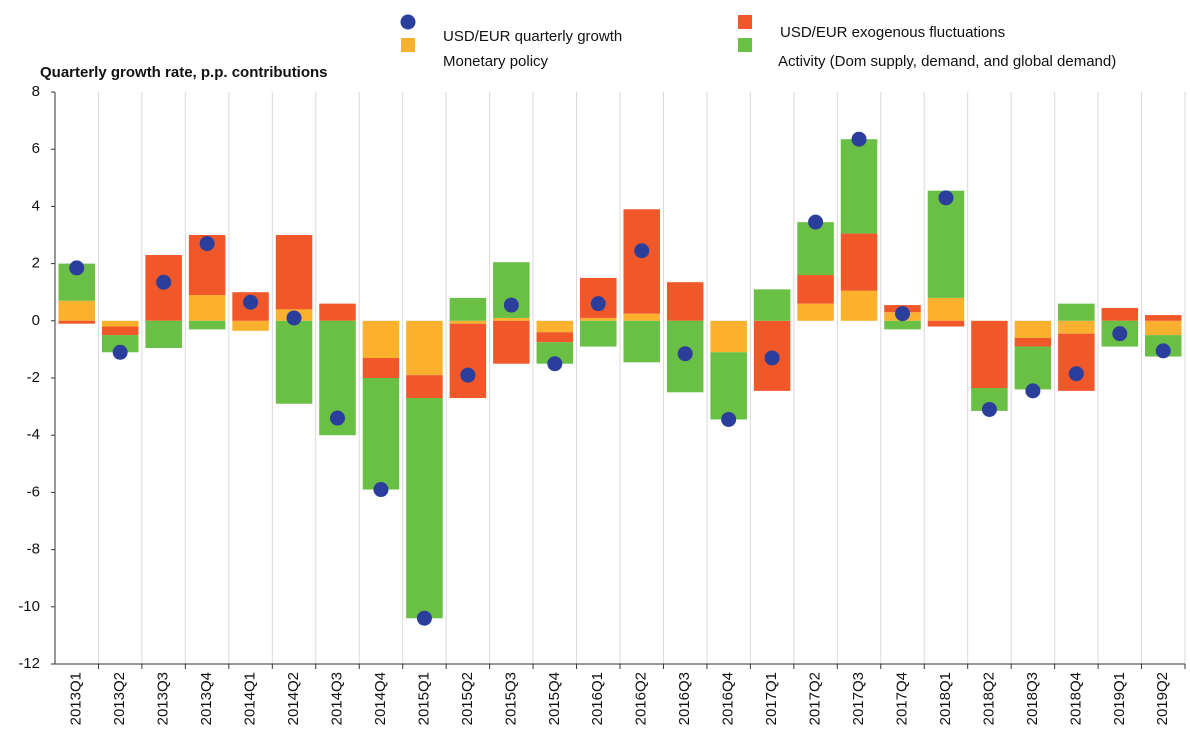  Describe the element at coordinates (684, 698) in the screenshot. I see `x-tick-label: 2016Q3` at that location.